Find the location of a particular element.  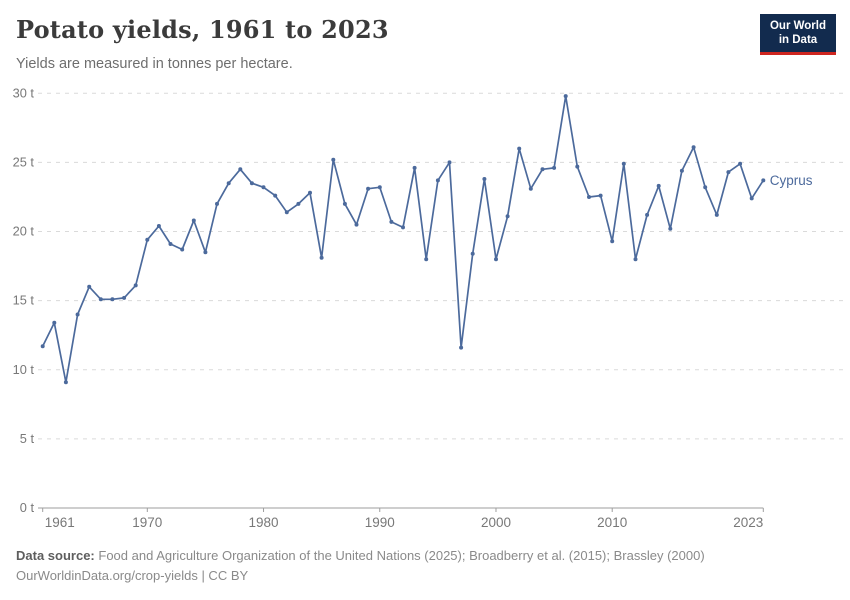

owid-logo: Our World in Data is located at coordinates (798, 34).